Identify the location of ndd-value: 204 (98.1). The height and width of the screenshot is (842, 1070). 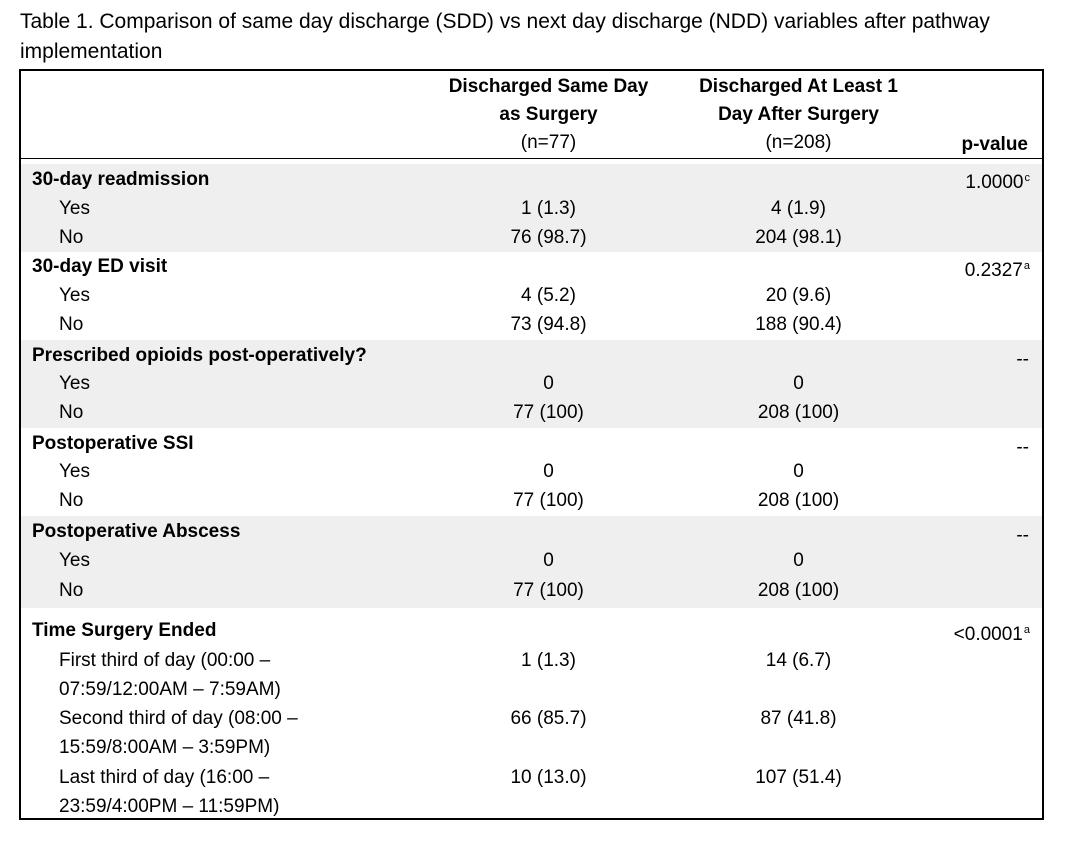
(798, 237).